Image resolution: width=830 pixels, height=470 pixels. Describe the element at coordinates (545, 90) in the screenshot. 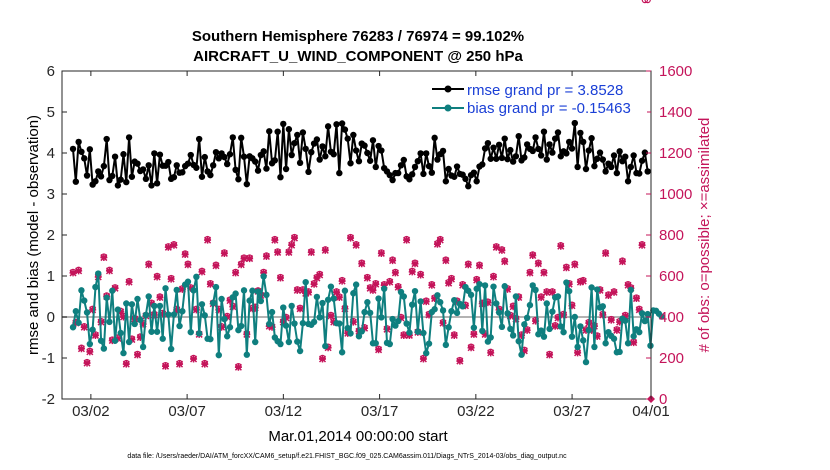

I see `legend-rmse-label: rmse grand pr = 3.8528` at that location.